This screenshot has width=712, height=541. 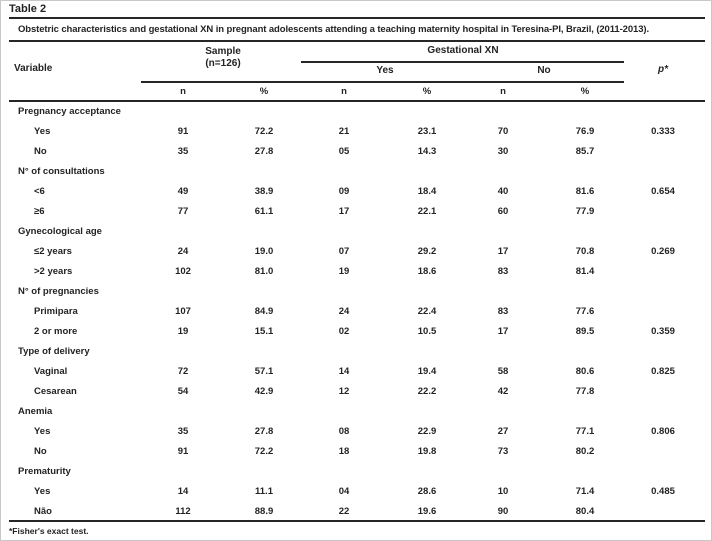 I want to click on subcol-sample-pct: %, so click(x=264, y=91).